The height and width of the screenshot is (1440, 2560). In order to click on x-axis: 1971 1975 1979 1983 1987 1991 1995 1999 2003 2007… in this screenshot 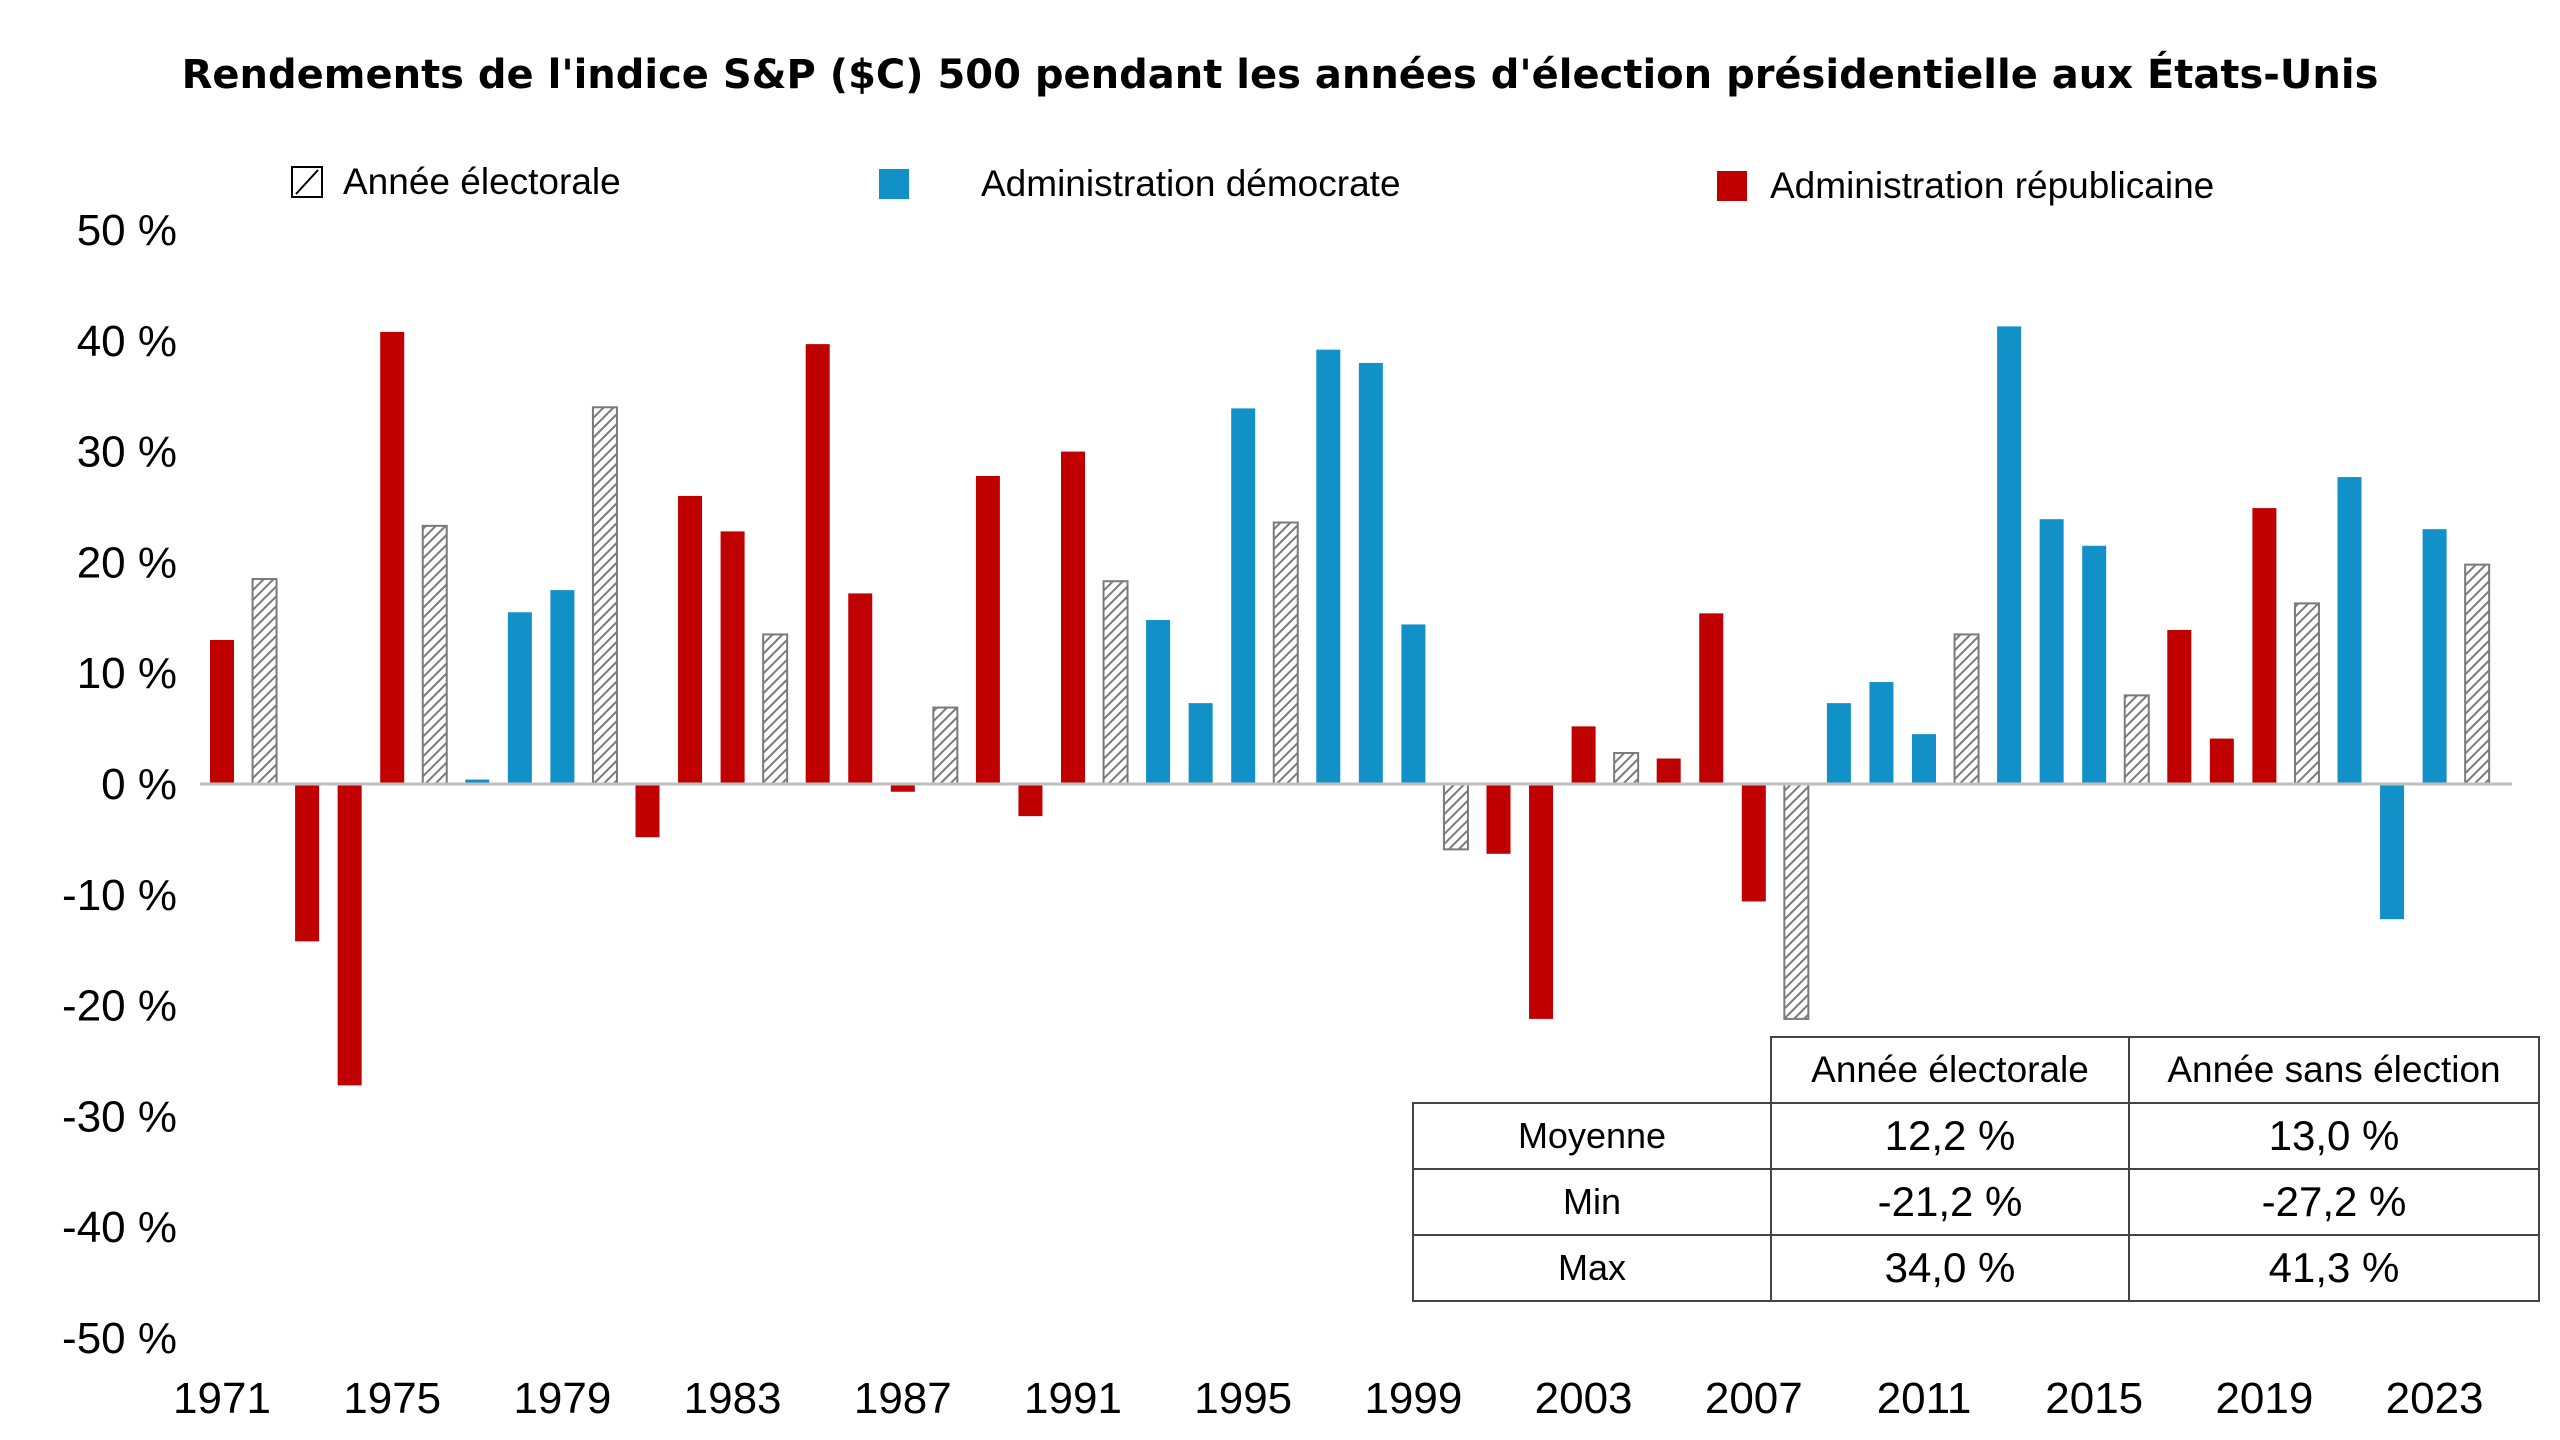, I will do `click(1328, 1398)`.